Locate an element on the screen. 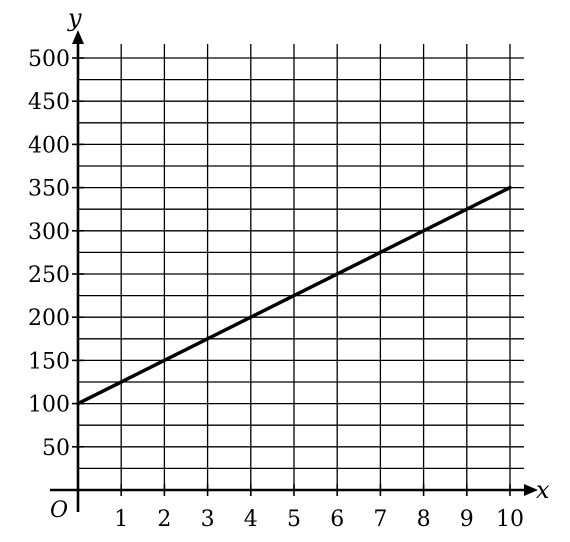  y-axis-arrow-icon is located at coordinates (78, 37).